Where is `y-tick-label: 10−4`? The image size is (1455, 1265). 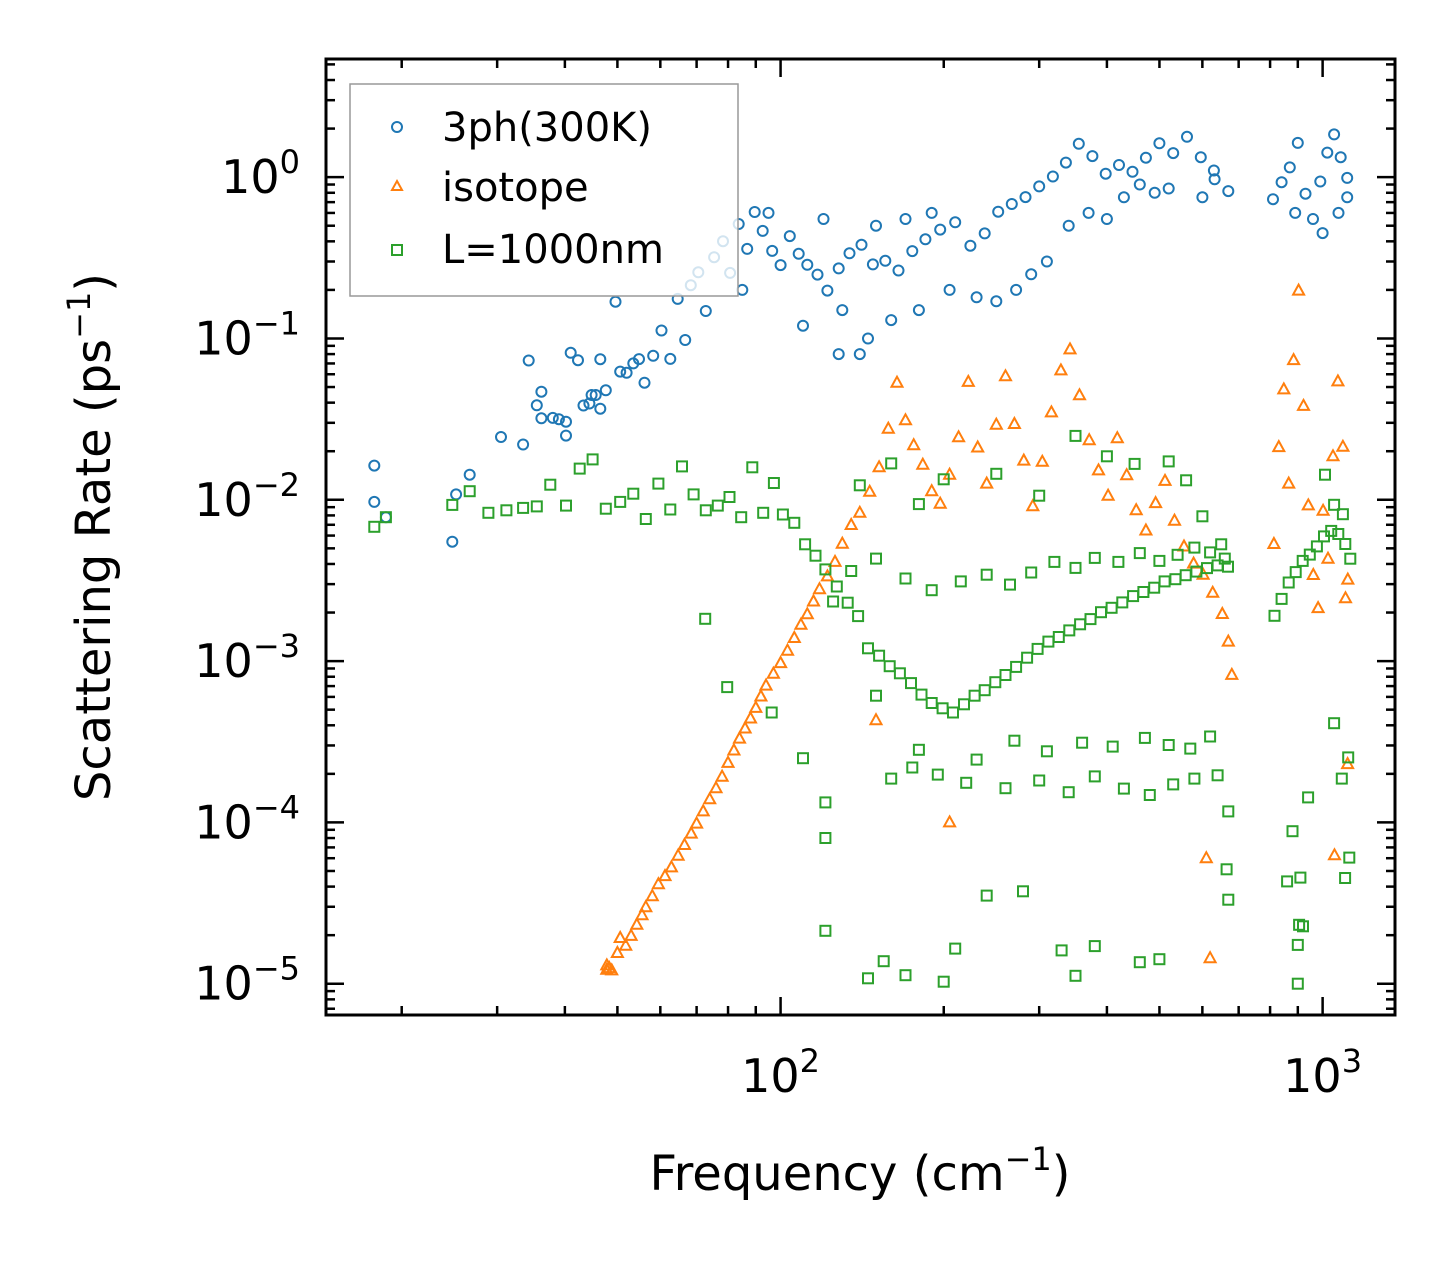 y-tick-label: 10−4 is located at coordinates (247, 818).